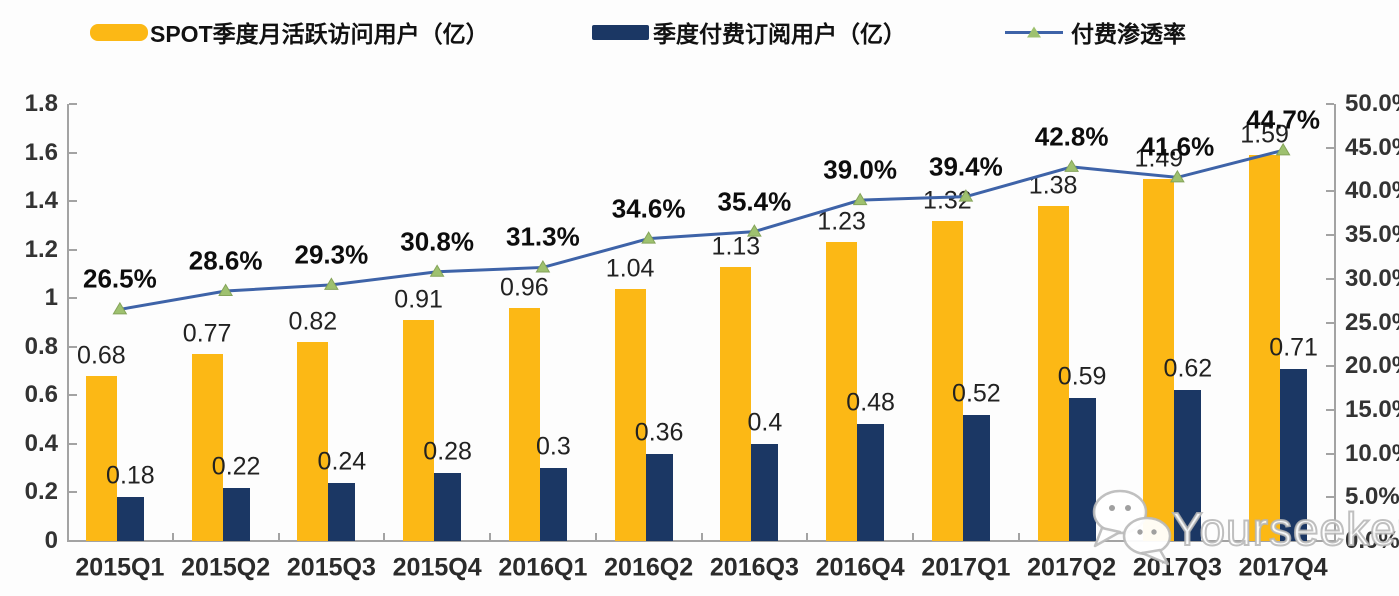 This screenshot has height=596, width=1399. What do you see at coordinates (120, 278) in the screenshot?
I see `penetration-value-label: 26.5%` at bounding box center [120, 278].